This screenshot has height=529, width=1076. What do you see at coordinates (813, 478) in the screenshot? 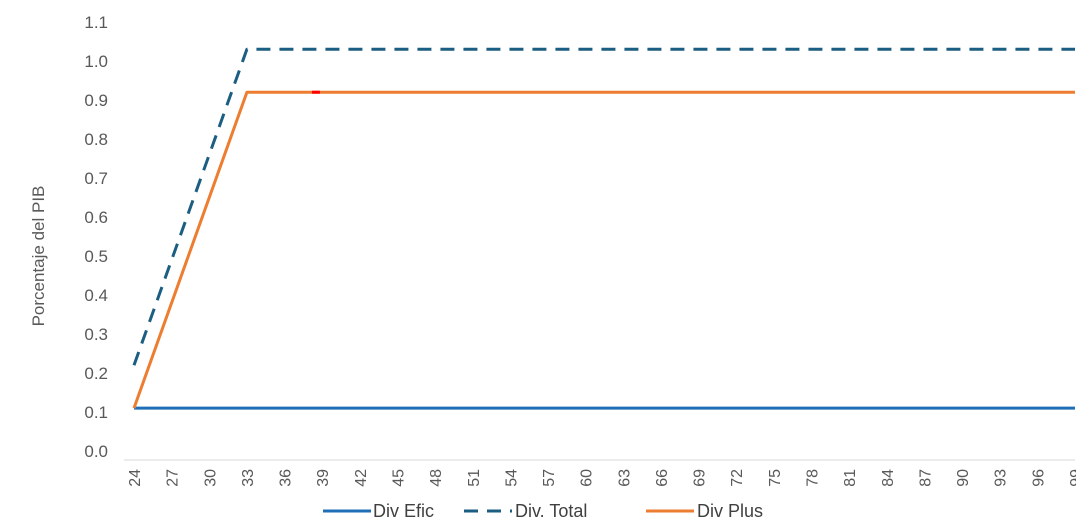
I see `x-tick-label: 78` at bounding box center [813, 478].